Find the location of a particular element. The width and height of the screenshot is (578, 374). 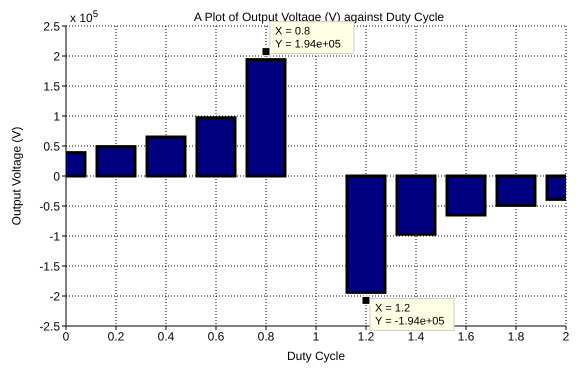

x-tick-label: 2 is located at coordinates (566, 337).